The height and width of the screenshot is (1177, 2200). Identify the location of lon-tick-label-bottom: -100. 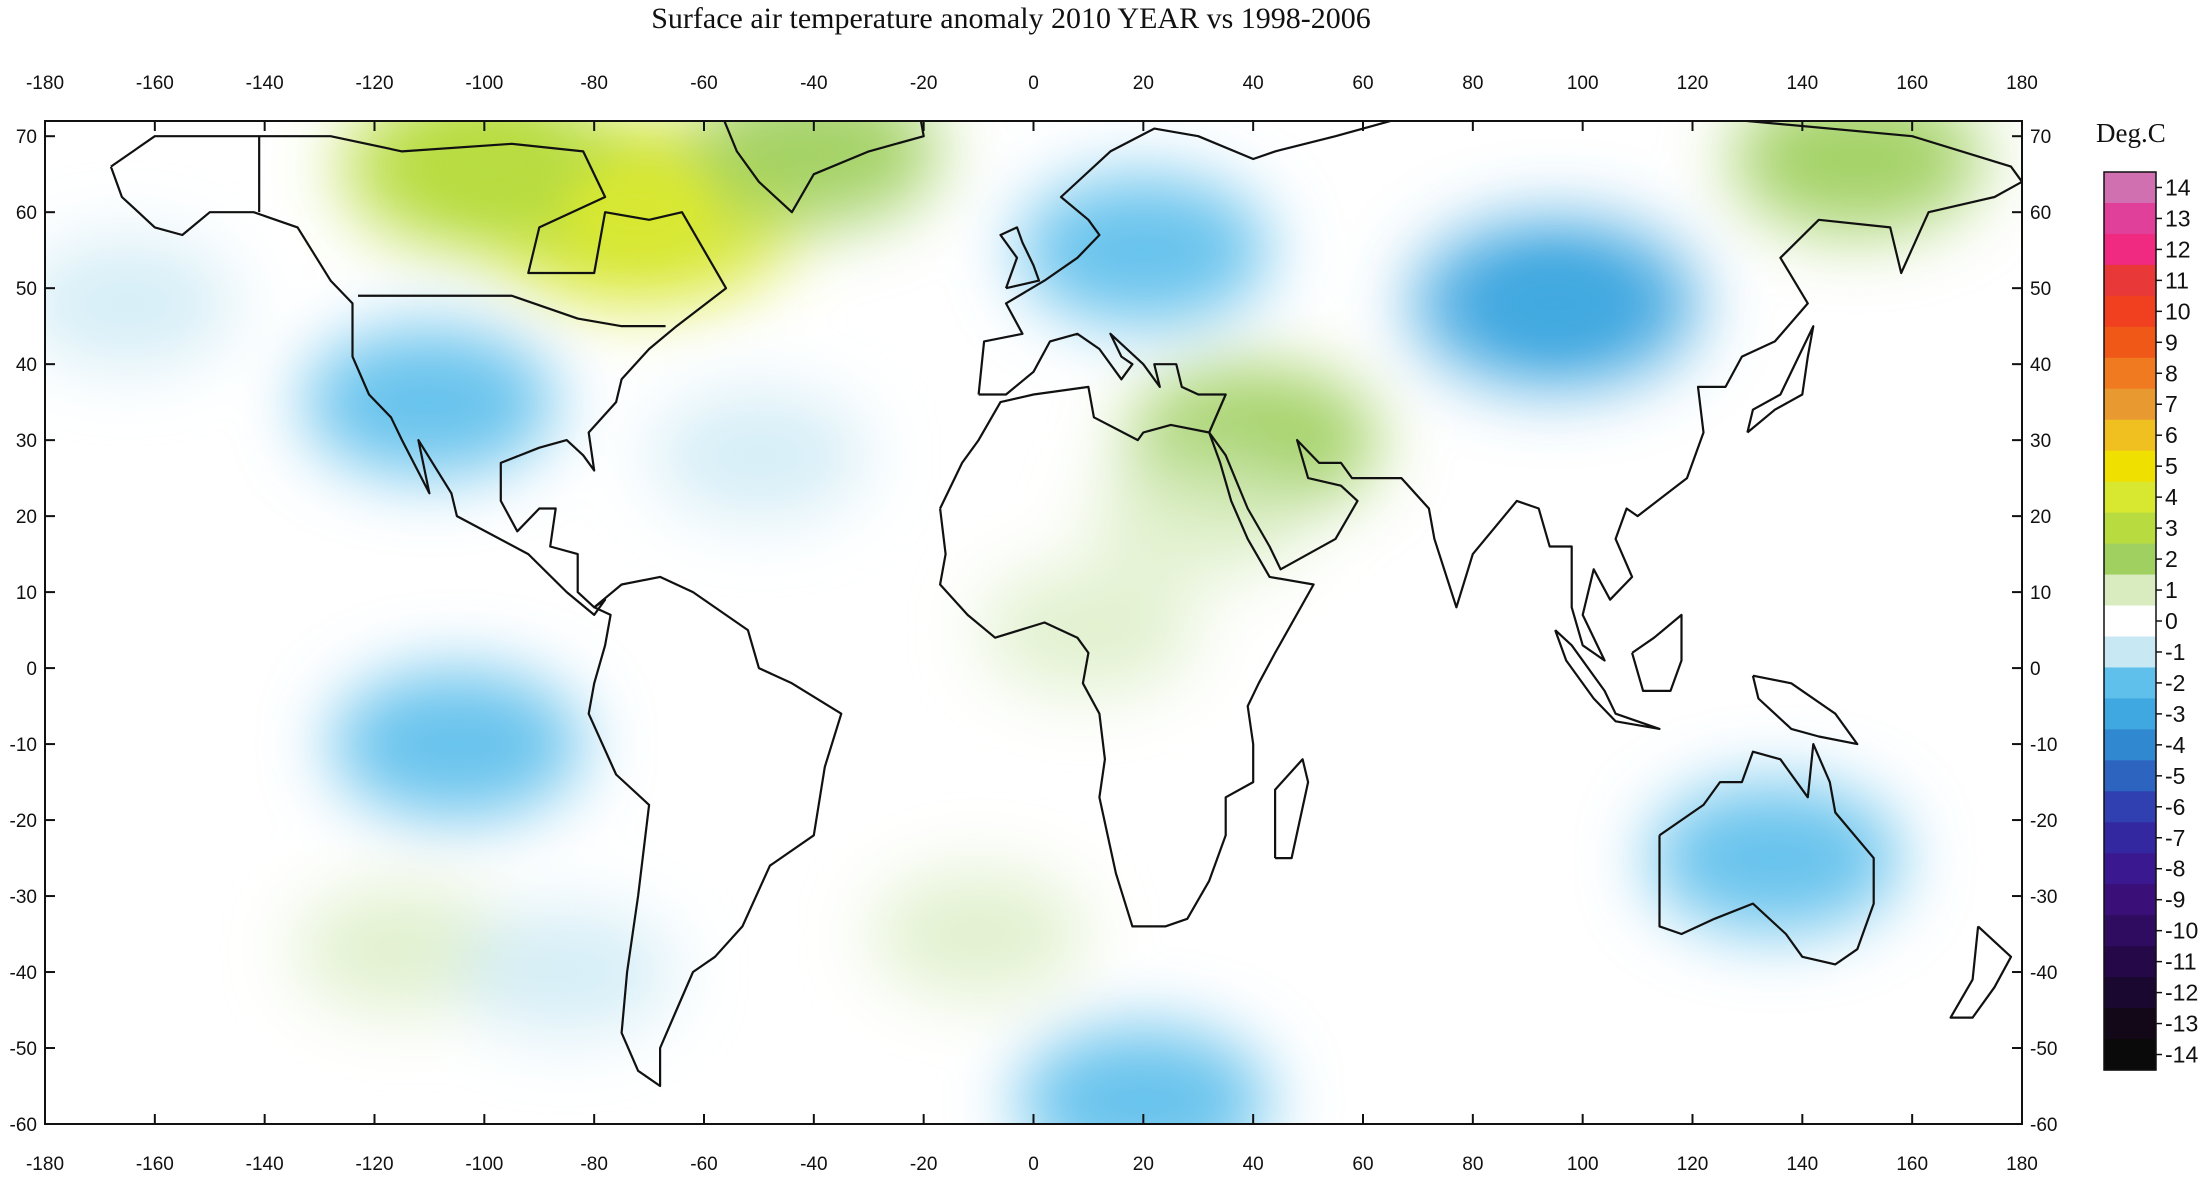
(484, 1164).